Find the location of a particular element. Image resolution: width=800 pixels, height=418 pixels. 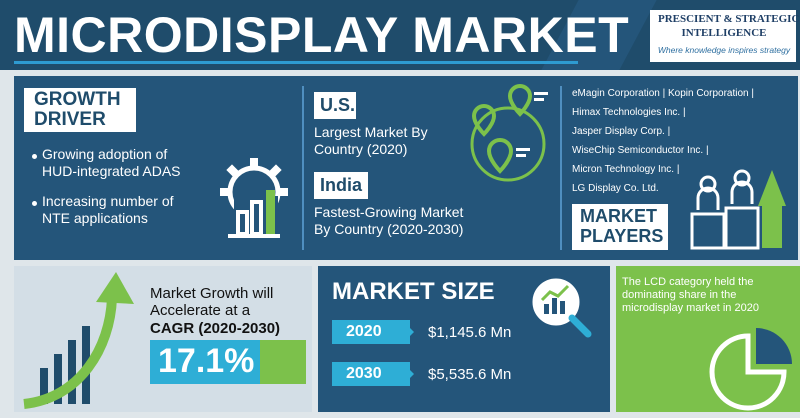

us-description: Largest Market By Country (2020) is located at coordinates (371, 141).